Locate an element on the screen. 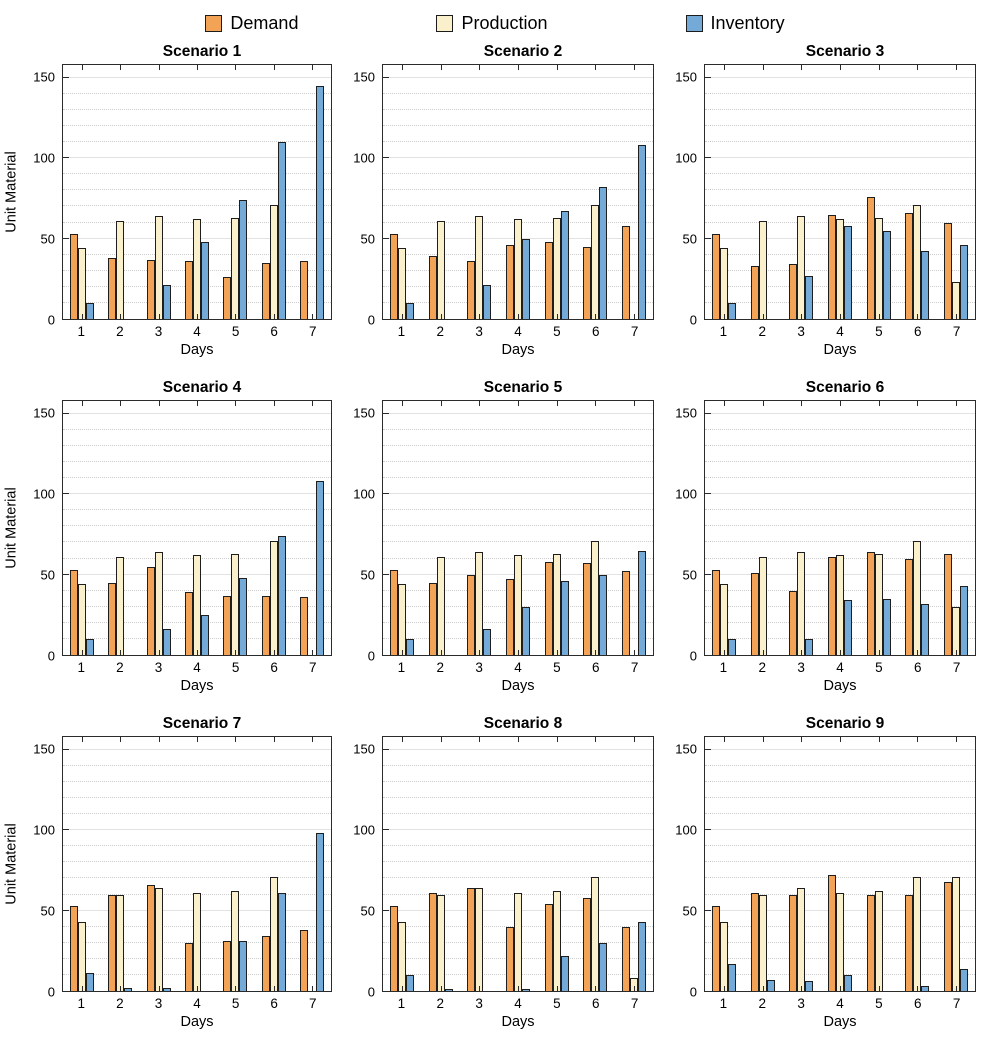  chart-legend: Demand Production Inventory is located at coordinates (495, 20).